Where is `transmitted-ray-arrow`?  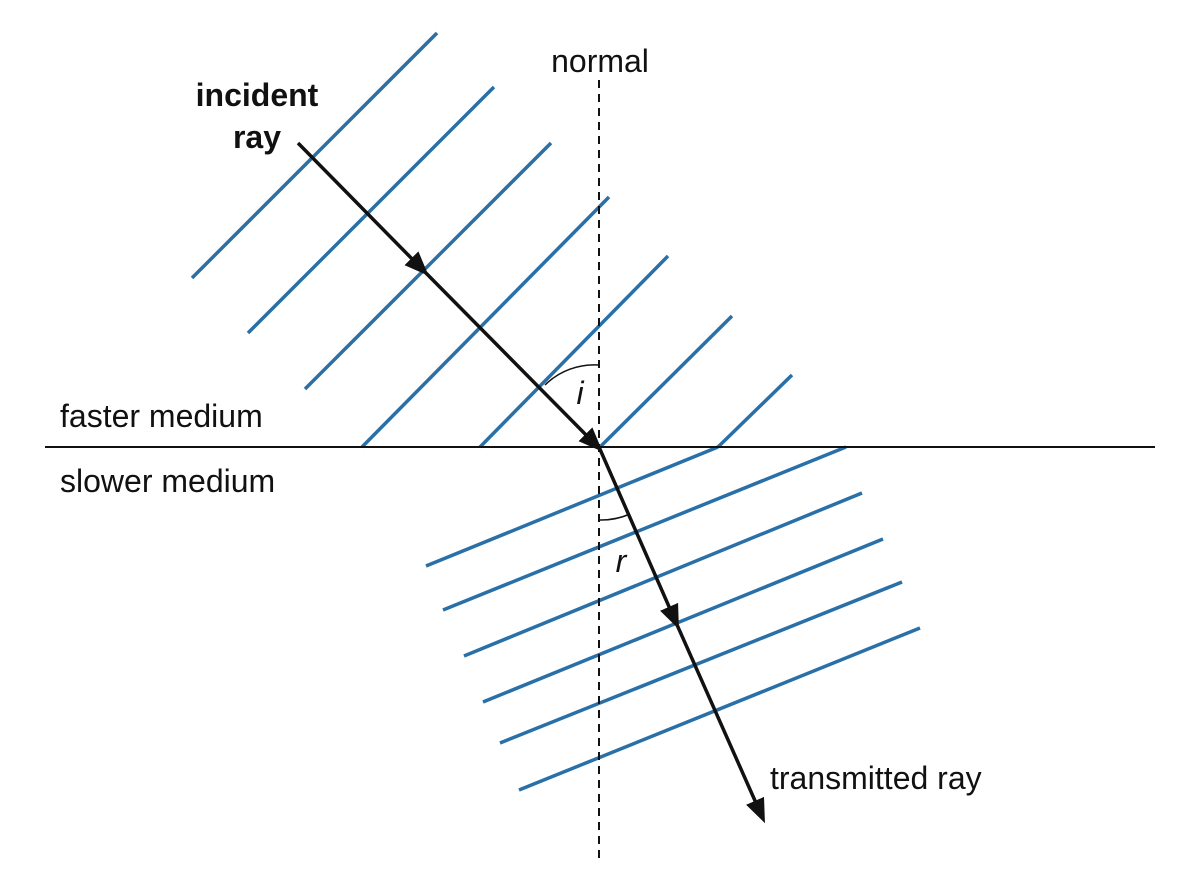 transmitted-ray-arrow is located at coordinates (681, 635).